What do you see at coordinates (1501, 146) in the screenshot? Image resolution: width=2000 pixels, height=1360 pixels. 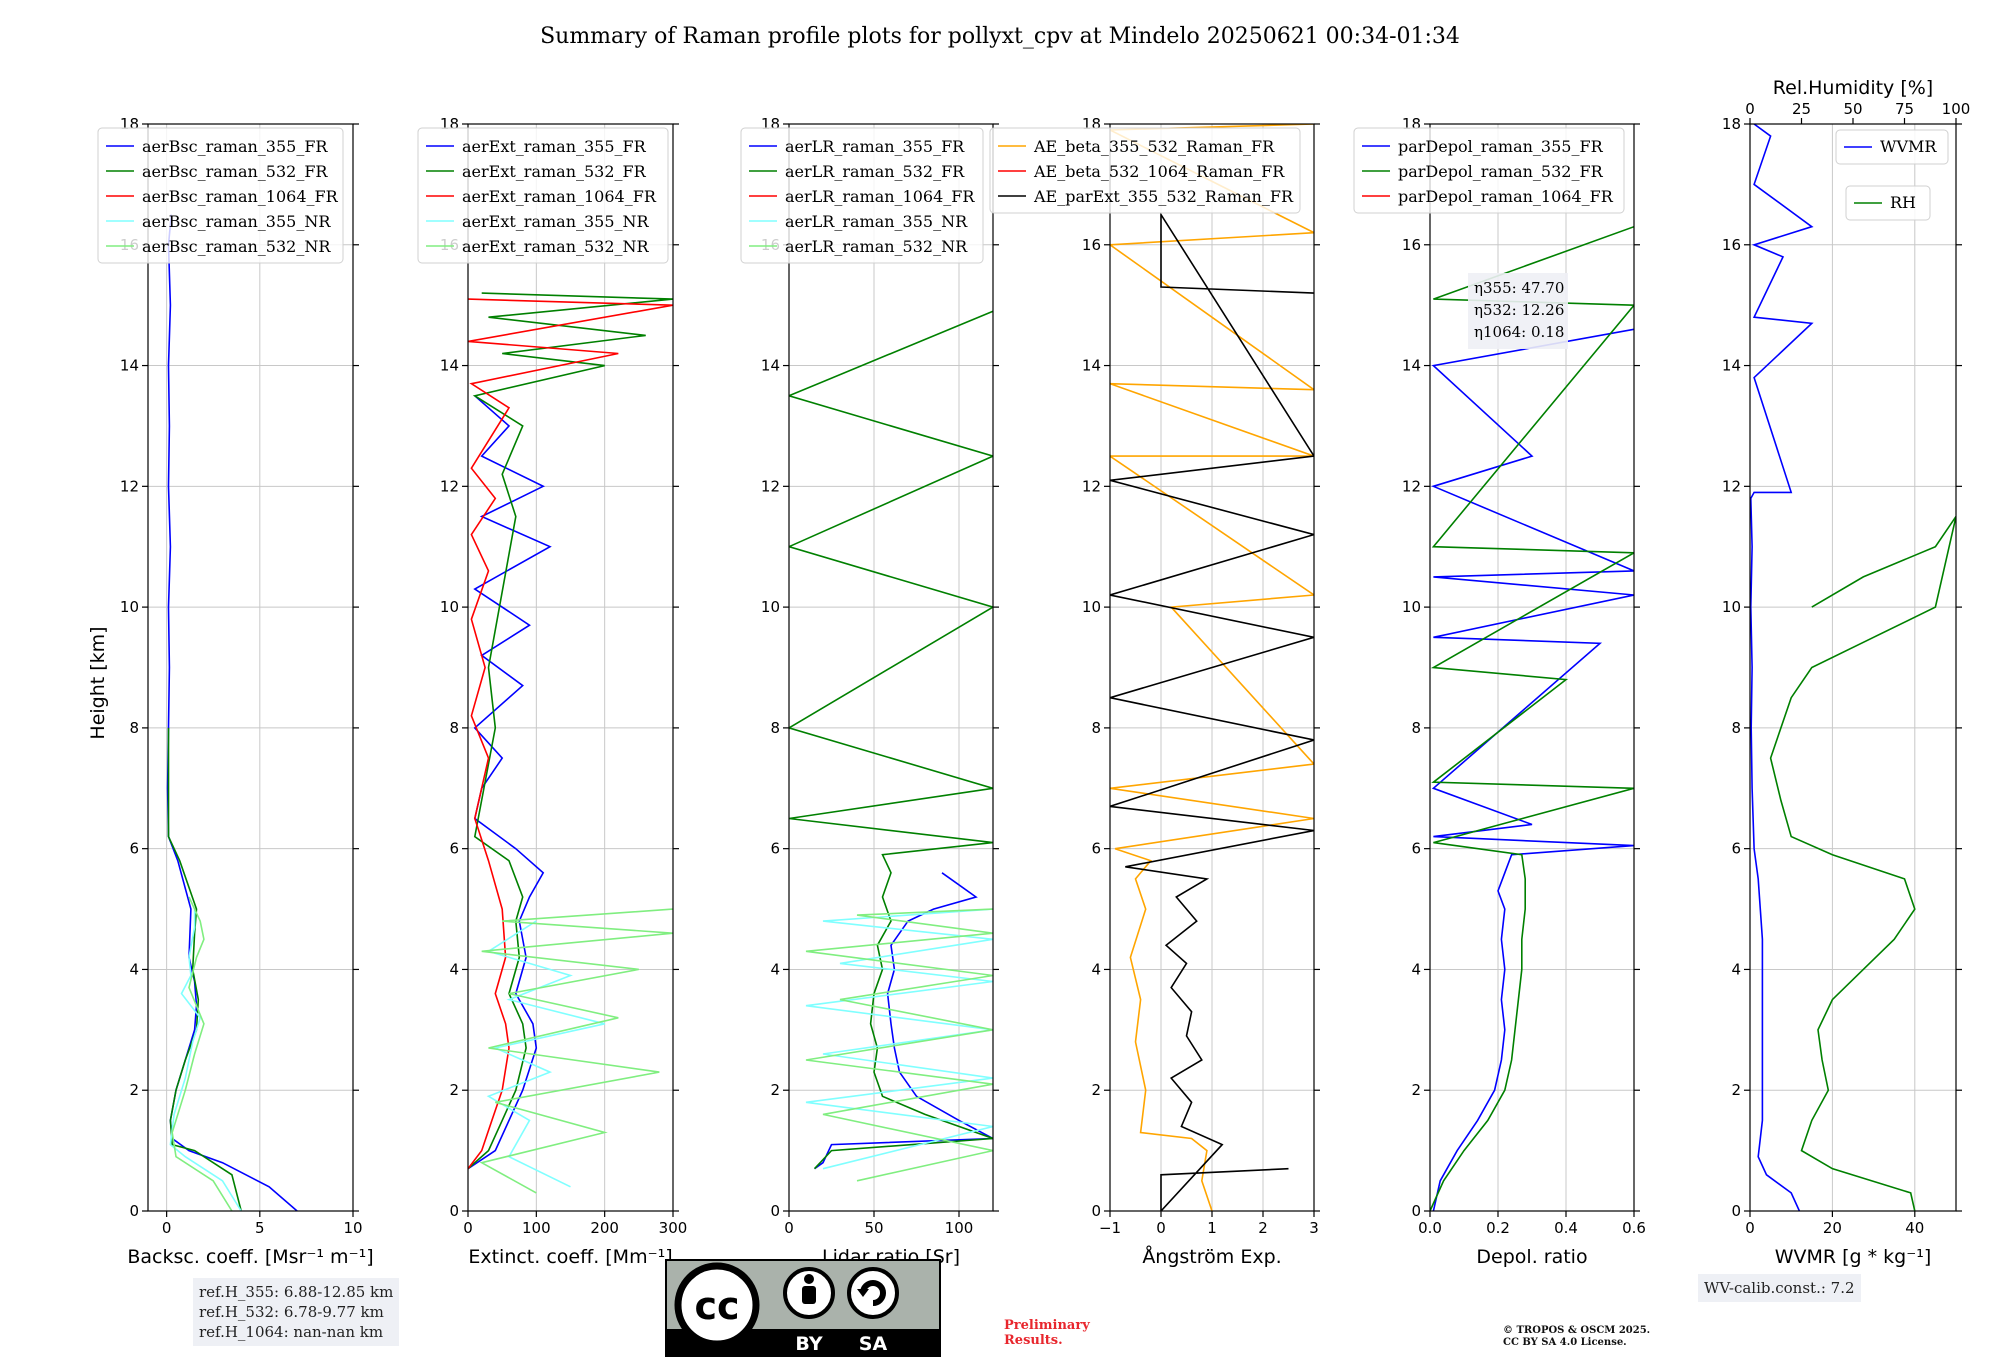 I see `legend-entry: parDepol_raman_355_FR` at bounding box center [1501, 146].